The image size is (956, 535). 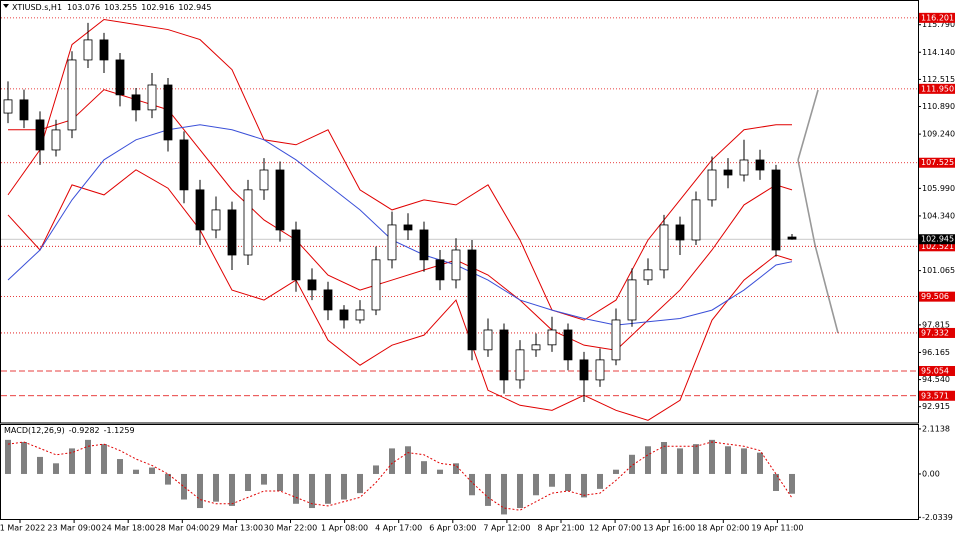 What do you see at coordinates (452, 528) in the screenshot?
I see `x-tick-label: 6 Apr 03:00` at bounding box center [452, 528].